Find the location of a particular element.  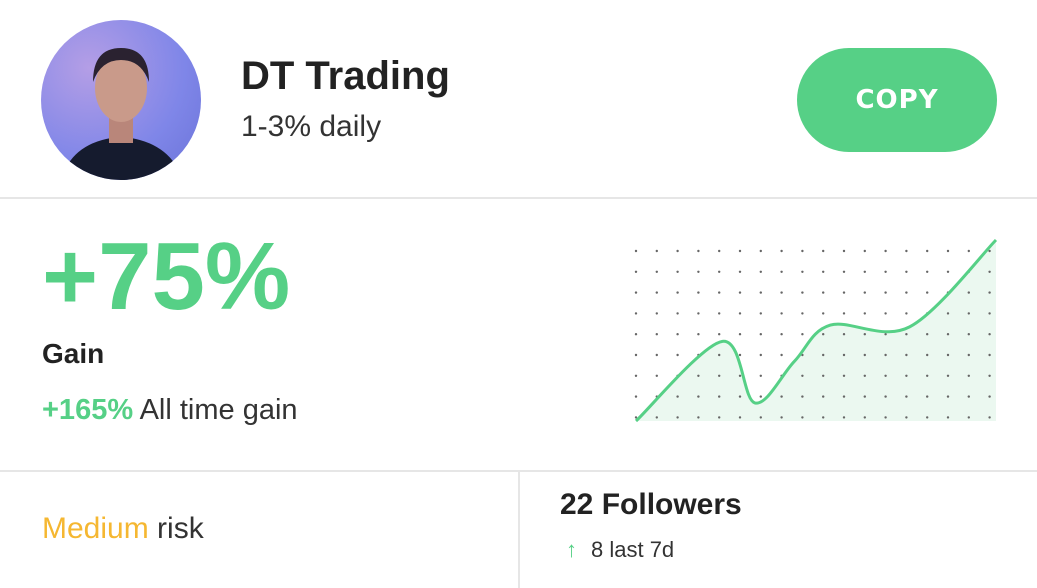

copy-button: COPY is located at coordinates (897, 100).